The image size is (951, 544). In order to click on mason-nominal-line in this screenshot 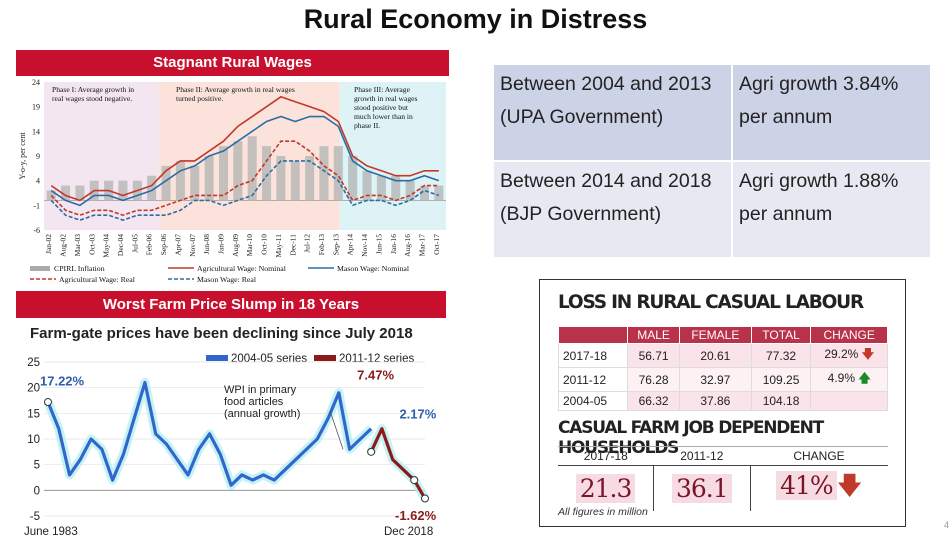, I will do `click(245, 161)`.